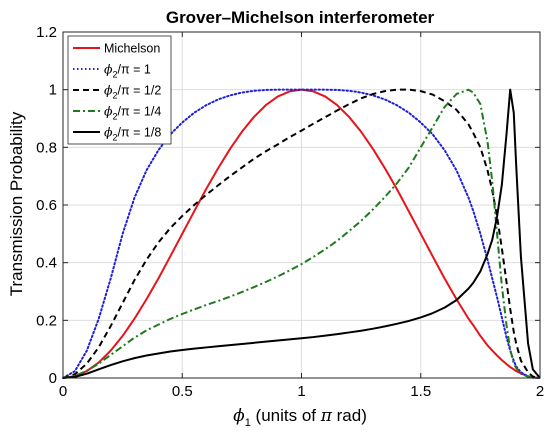 This screenshot has height=440, width=550. Describe the element at coordinates (132, 49) in the screenshot. I see `legend-label-0: Michelson` at that location.